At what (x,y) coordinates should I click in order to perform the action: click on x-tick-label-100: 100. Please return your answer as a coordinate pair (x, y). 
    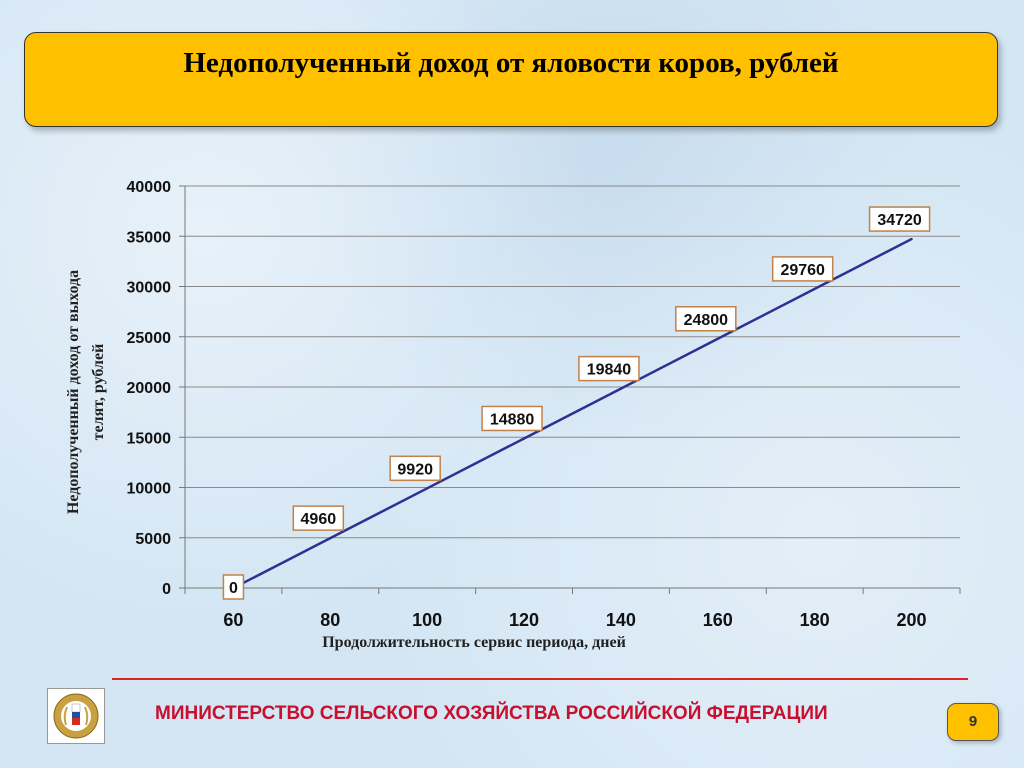
    Looking at the image, I should click on (427, 620).